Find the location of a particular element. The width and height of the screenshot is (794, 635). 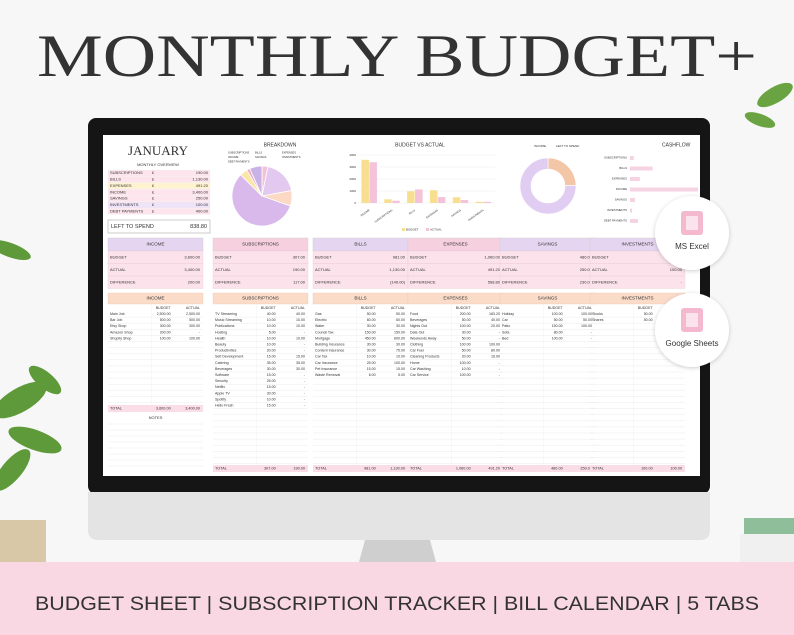

left-to-spend-box is located at coordinates (159, 226).